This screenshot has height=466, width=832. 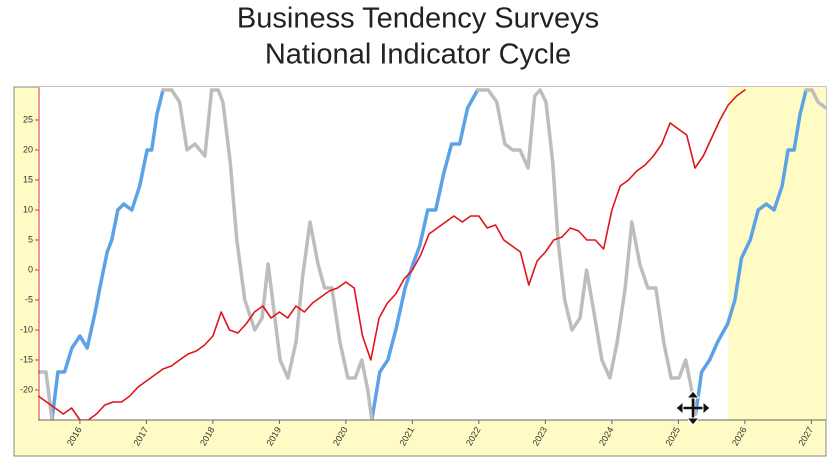 What do you see at coordinates (26, 329) in the screenshot?
I see `y-tick-label: -10` at bounding box center [26, 329].